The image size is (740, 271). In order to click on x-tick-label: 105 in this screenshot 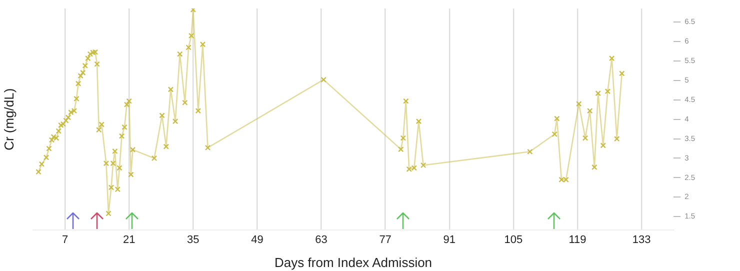, I will do `click(513, 240)`.